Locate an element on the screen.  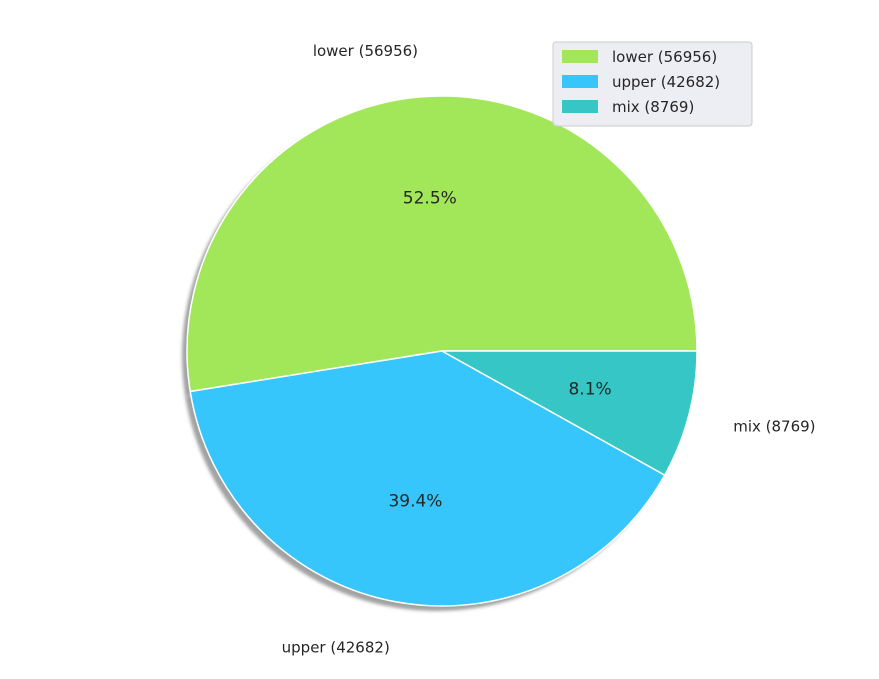
legend: lower (56956) upper (42682) mix (8769) is located at coordinates (652, 84).